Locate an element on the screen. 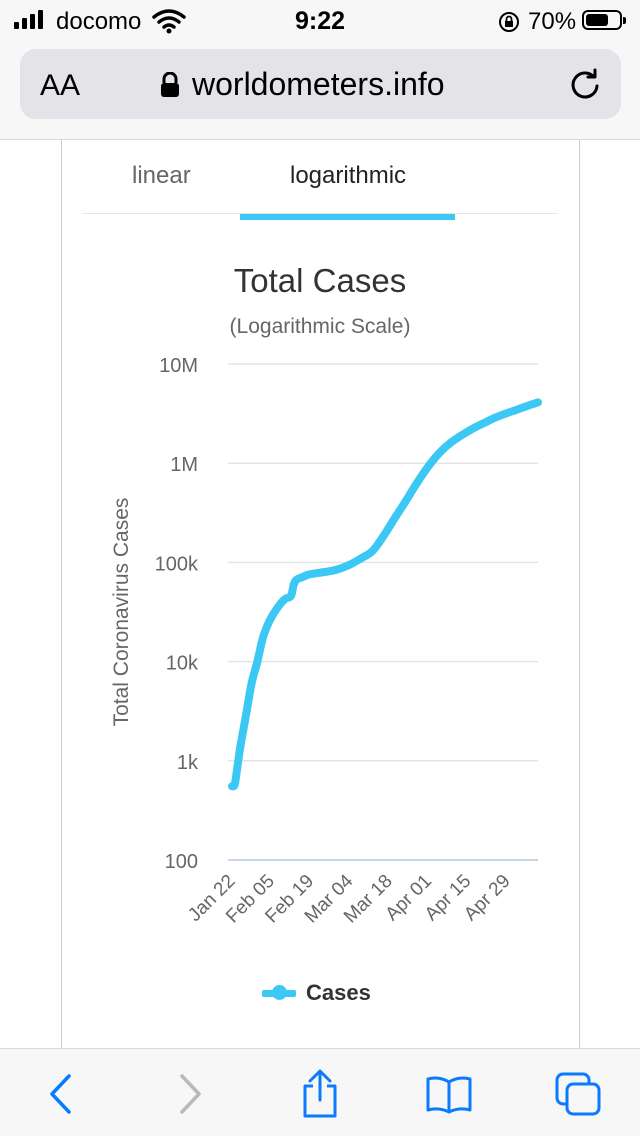  chart-title: Total Cases is located at coordinates (320, 280).